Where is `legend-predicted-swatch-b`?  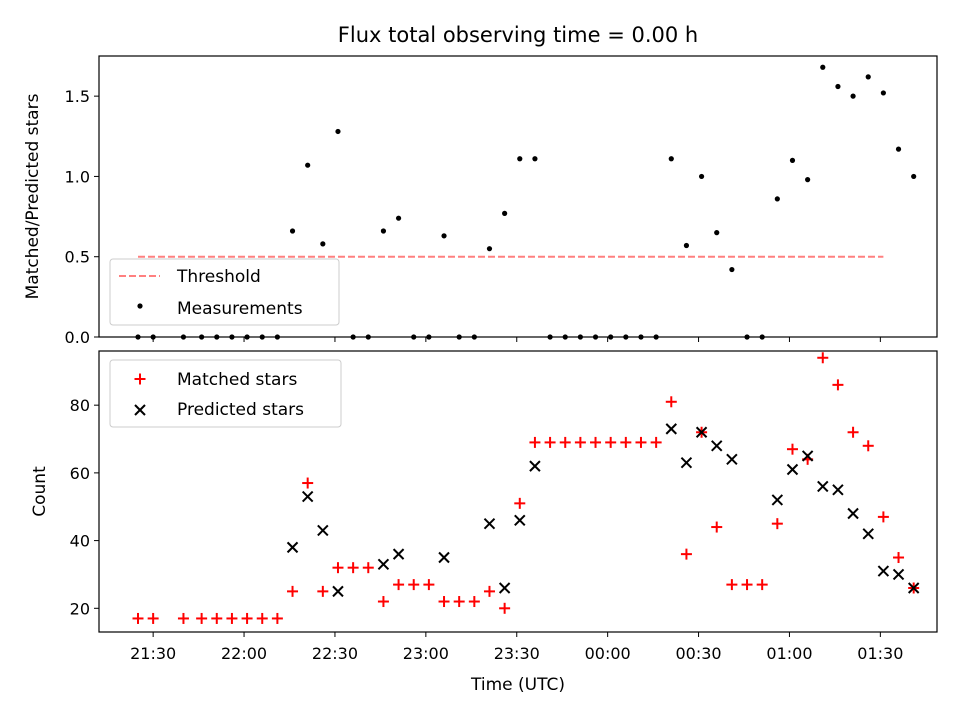
legend-predicted-swatch-b is located at coordinates (140, 410).